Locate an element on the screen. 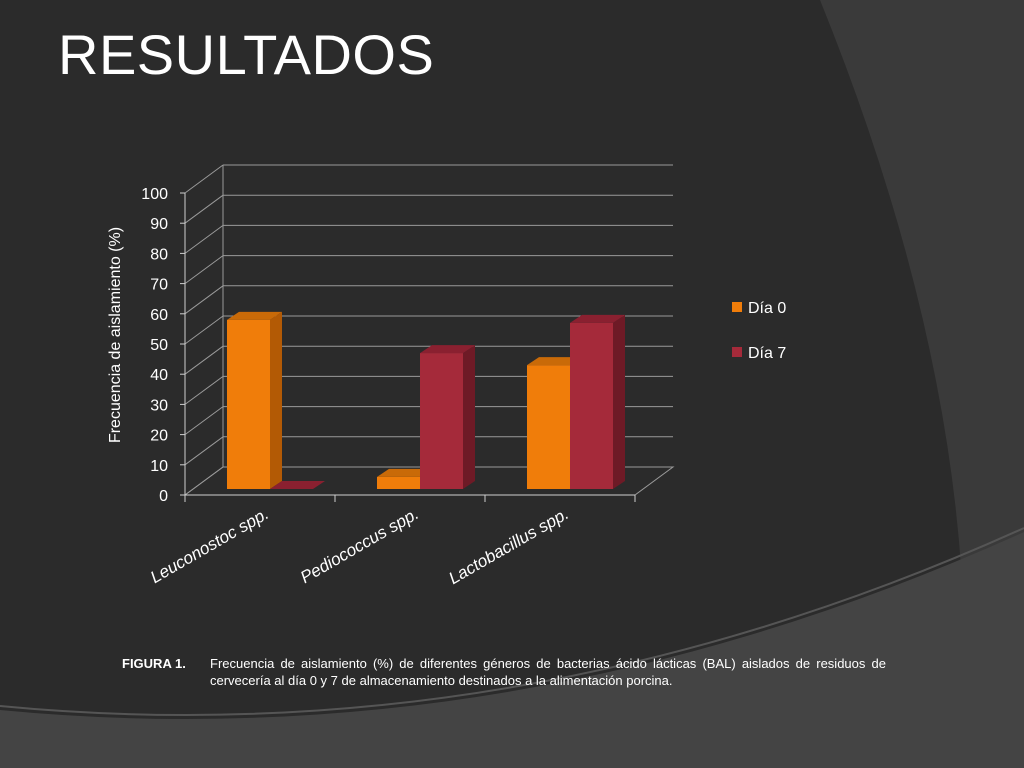 The image size is (1024, 768). slide-title: RESULTADOS is located at coordinates (246, 54).